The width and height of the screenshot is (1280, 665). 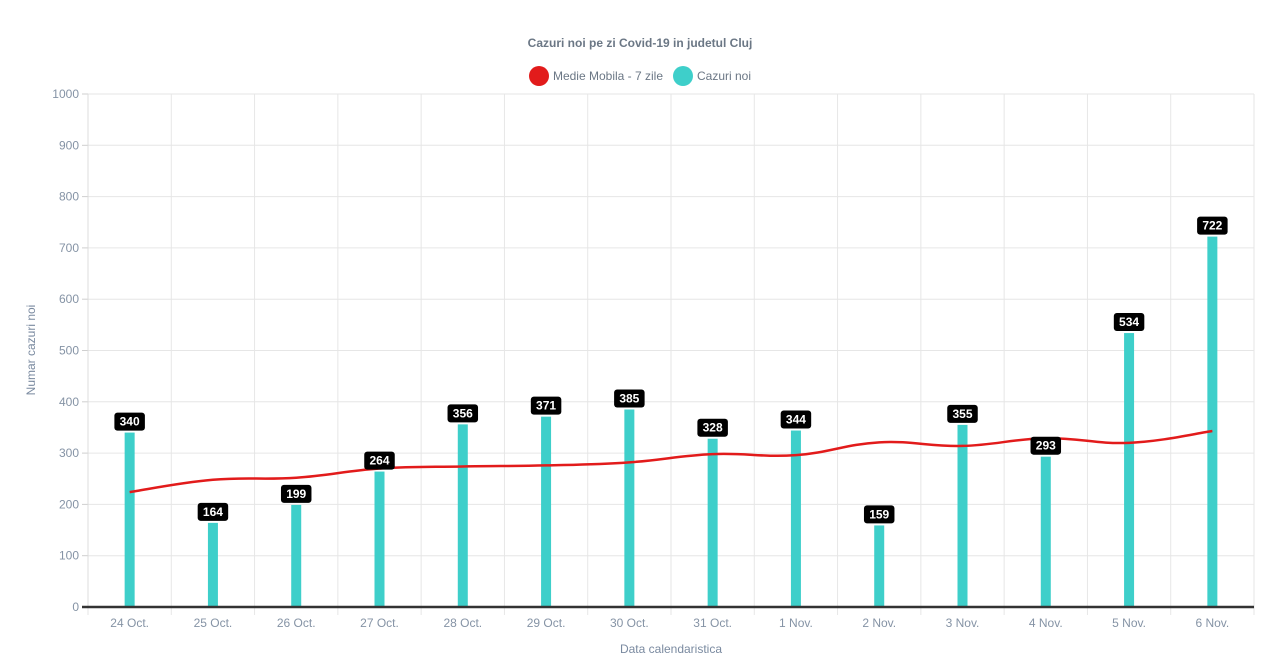 I want to click on data-label: 164, so click(x=213, y=511).